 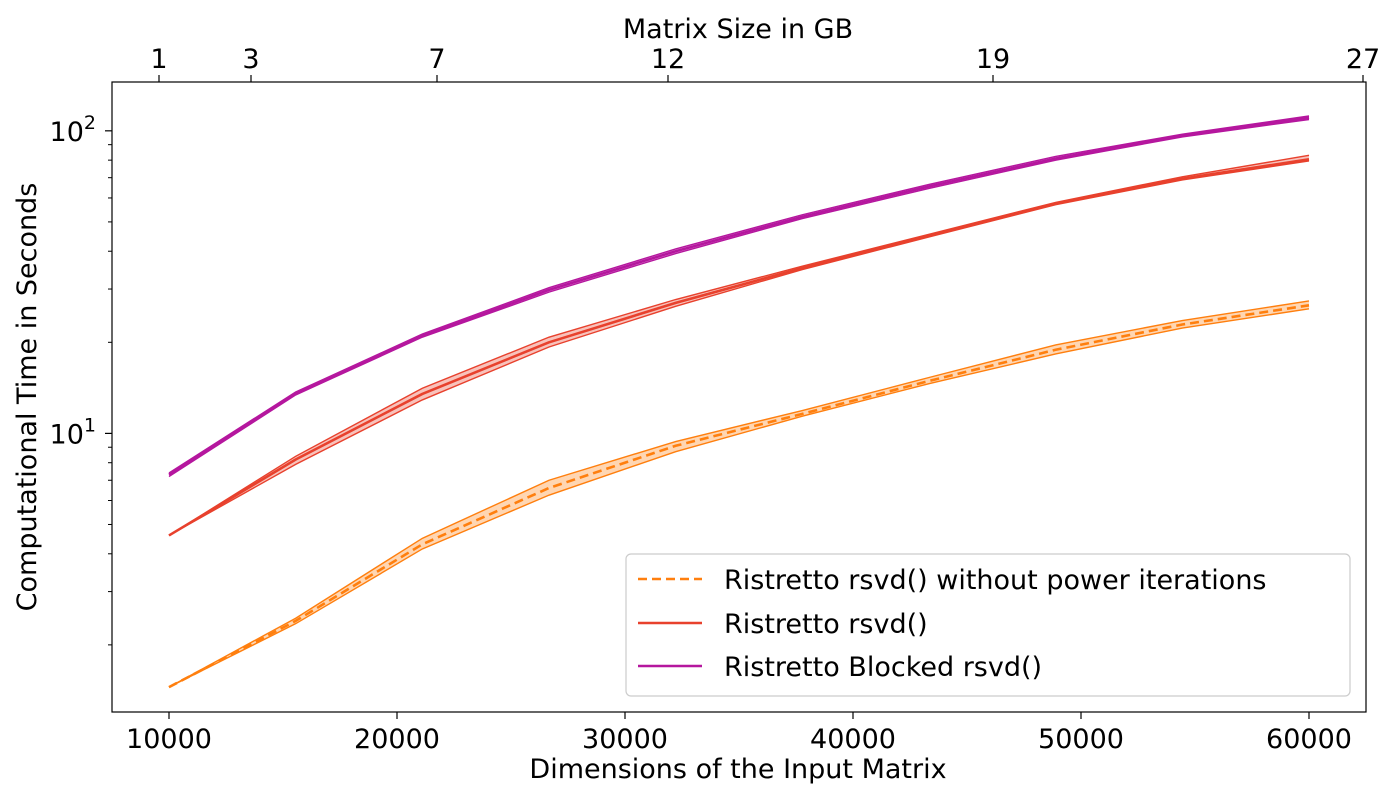 What do you see at coordinates (668, 59) in the screenshot?
I see `top-tick-label: 12` at bounding box center [668, 59].